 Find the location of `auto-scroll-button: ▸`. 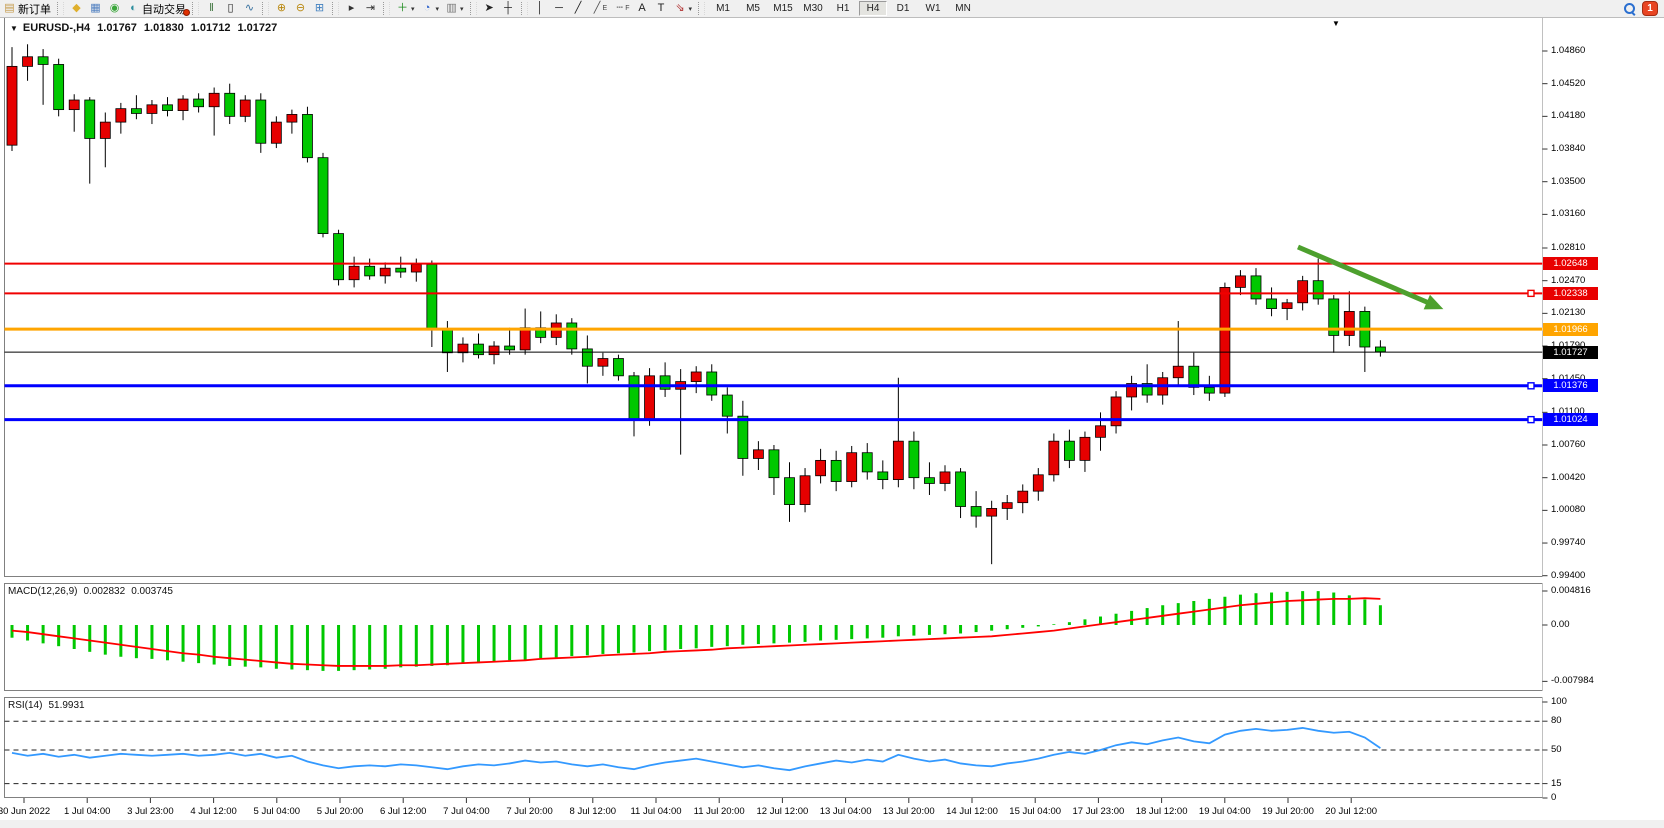

auto-scroll-button: ▸ is located at coordinates (351, 8).